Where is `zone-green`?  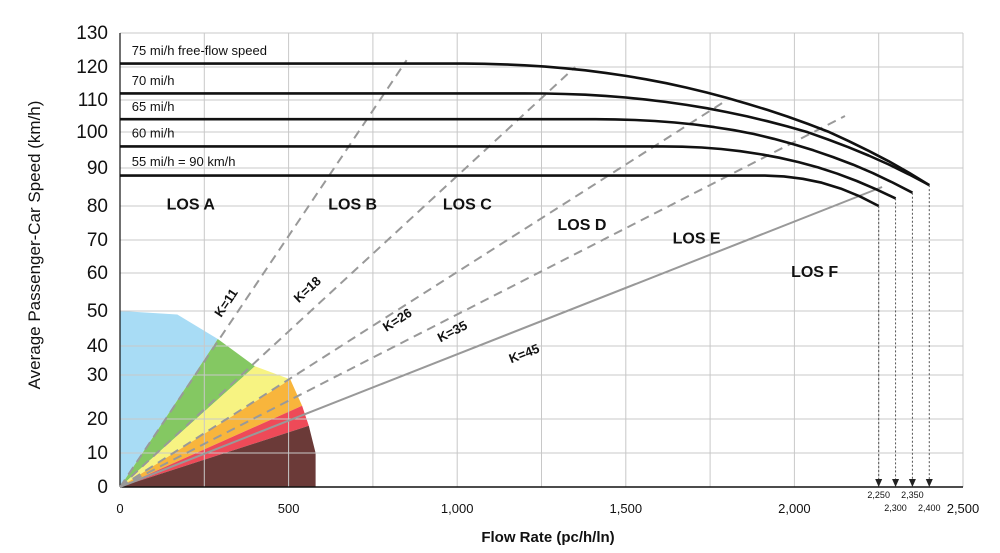 zone-green is located at coordinates (187, 413).